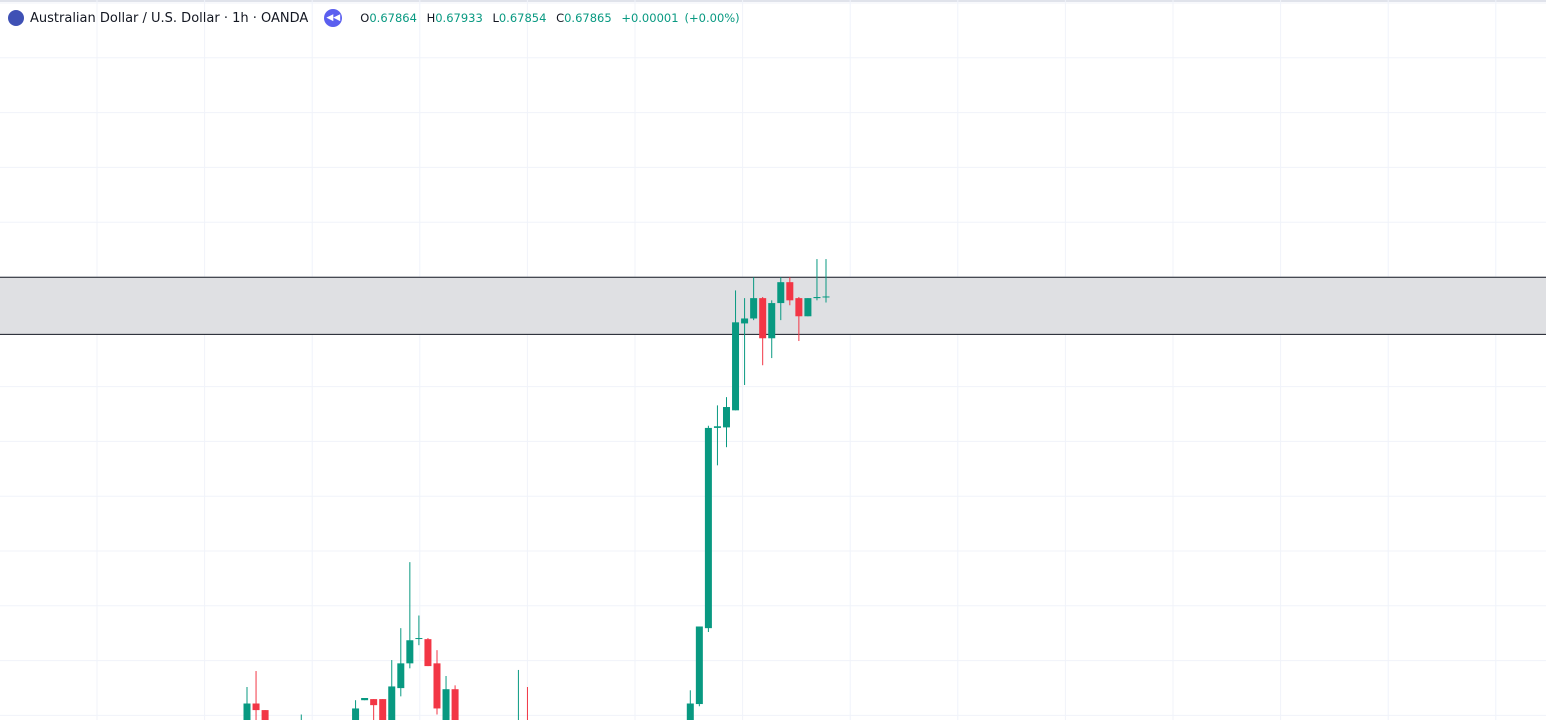 This screenshot has width=1546, height=720. Describe the element at coordinates (431, 18) in the screenshot. I see `legend-key: H` at that location.